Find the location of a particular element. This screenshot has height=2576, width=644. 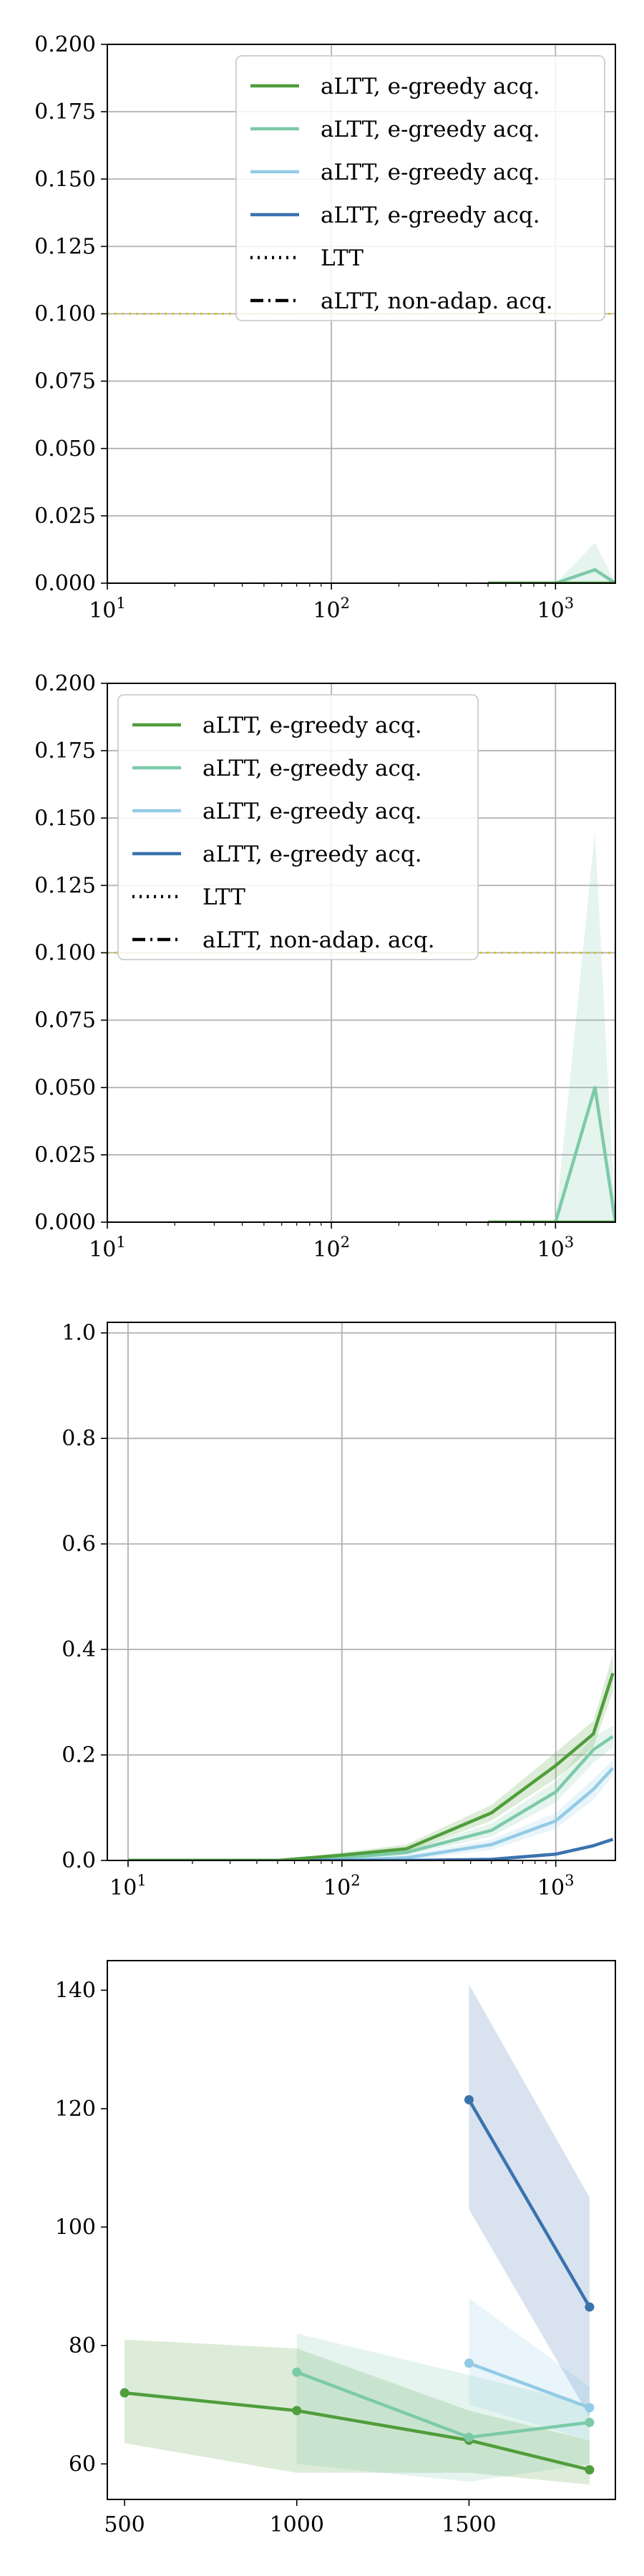

y-tick-label: 140 is located at coordinates (75, 1990).